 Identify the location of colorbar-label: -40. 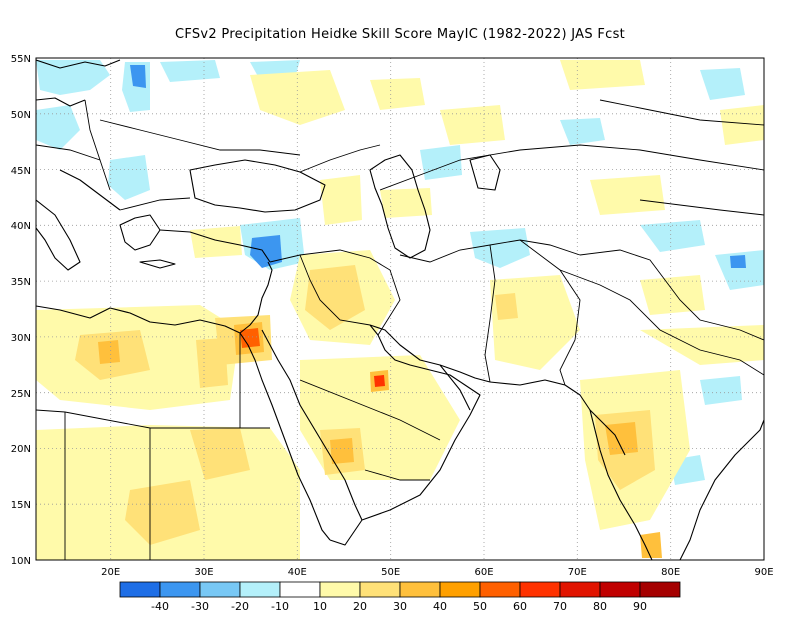
(160, 606).